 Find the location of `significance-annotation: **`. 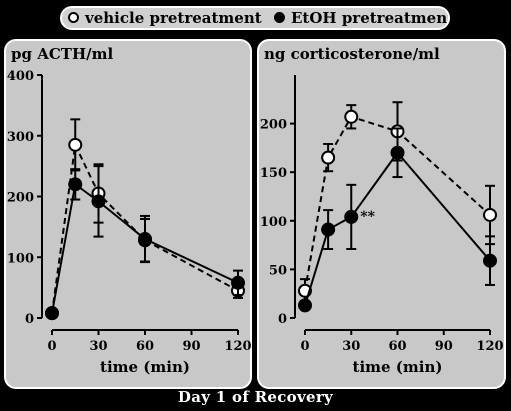

significance-annotation: ** is located at coordinates (367, 217).